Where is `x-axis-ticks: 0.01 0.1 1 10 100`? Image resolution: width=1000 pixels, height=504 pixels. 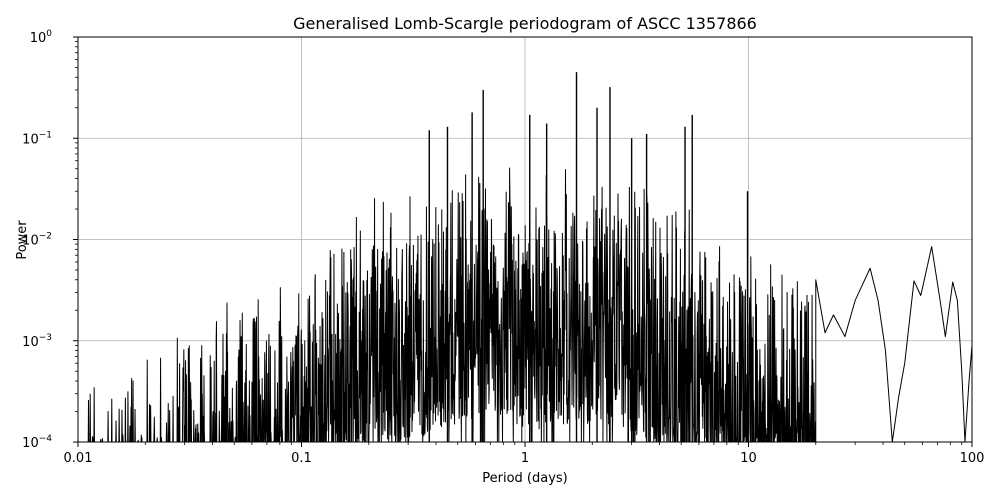
x-axis-ticks: 0.01 0.1 1 10 100 is located at coordinates (524, 454).